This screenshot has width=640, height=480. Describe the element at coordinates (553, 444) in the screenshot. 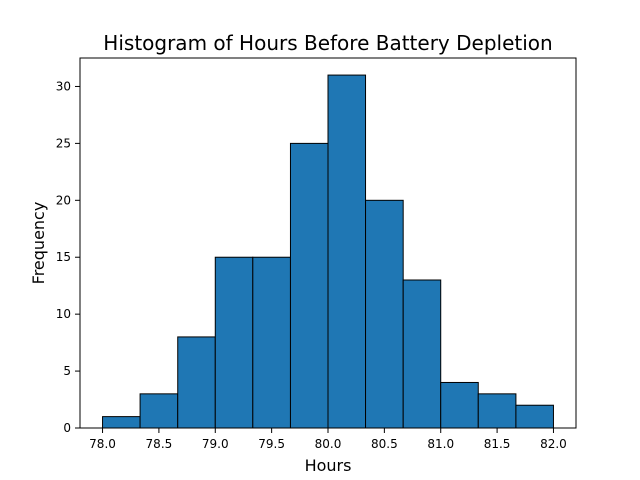

I see `x-tick-label: 82.0` at that location.